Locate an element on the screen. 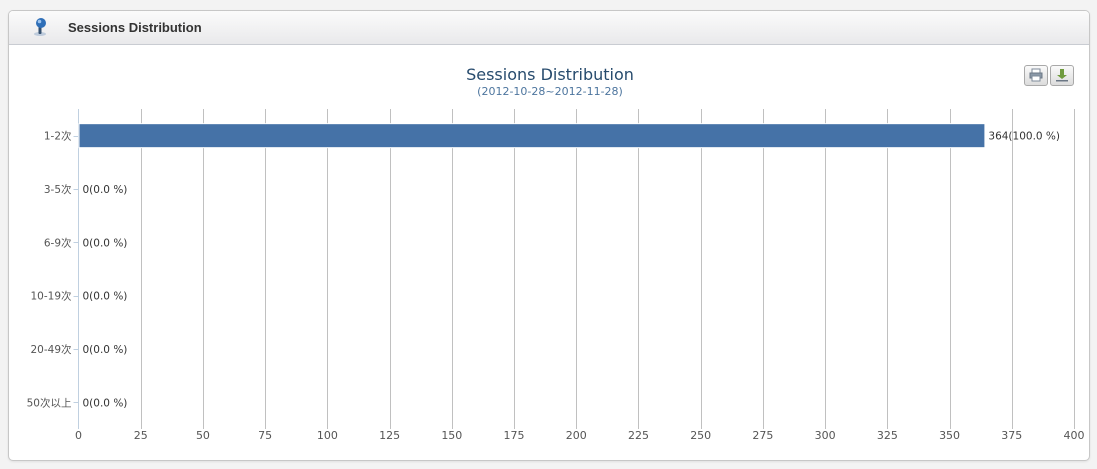  x-tick-label: 375 is located at coordinates (1011, 435).